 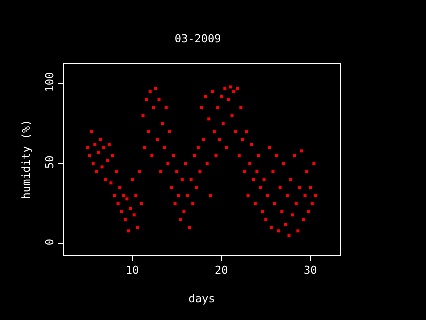 I want to click on y-tick-label: 50, so click(x=50, y=162).